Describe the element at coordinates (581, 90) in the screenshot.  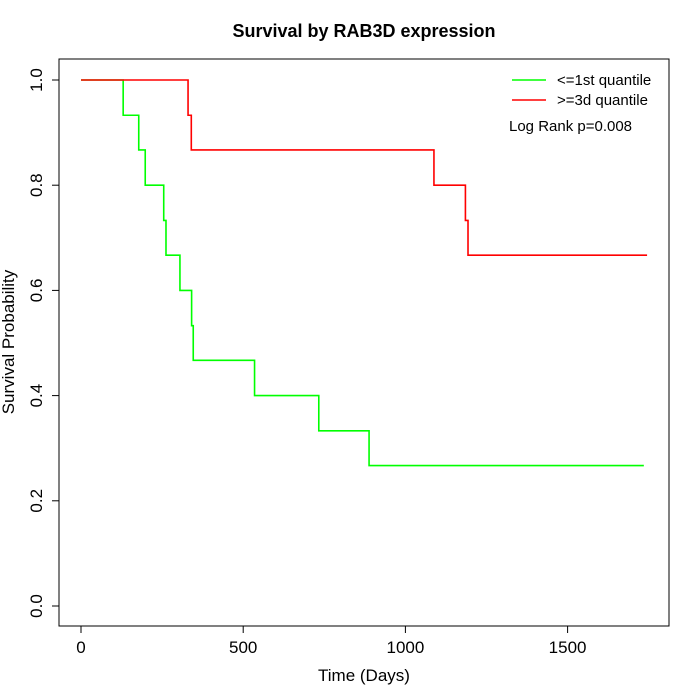
I see `legend: <=1st quantile >=3d quantile` at that location.